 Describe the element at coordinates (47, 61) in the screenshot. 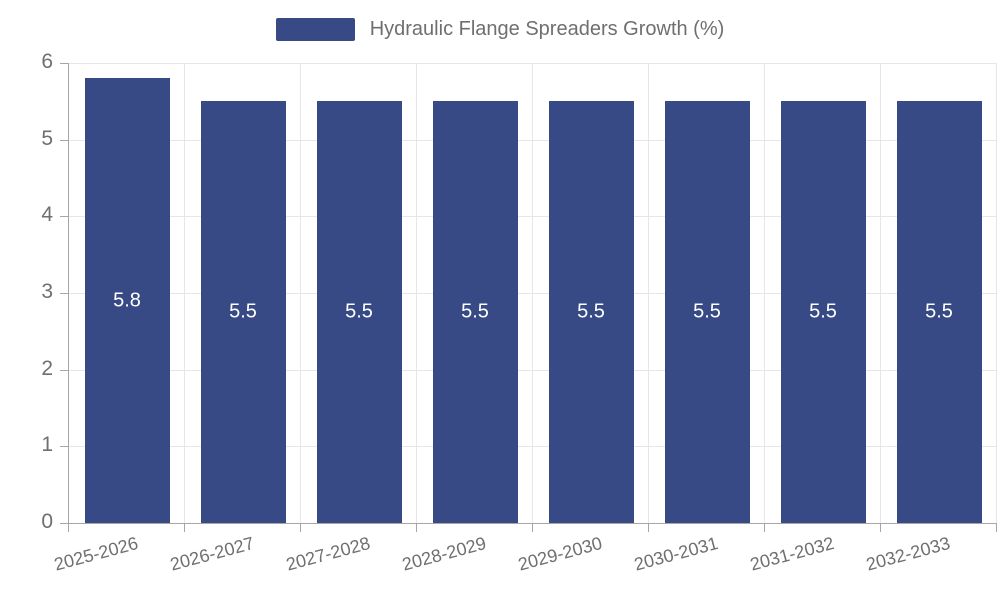

I see `y-axis-tick-label: 6` at that location.